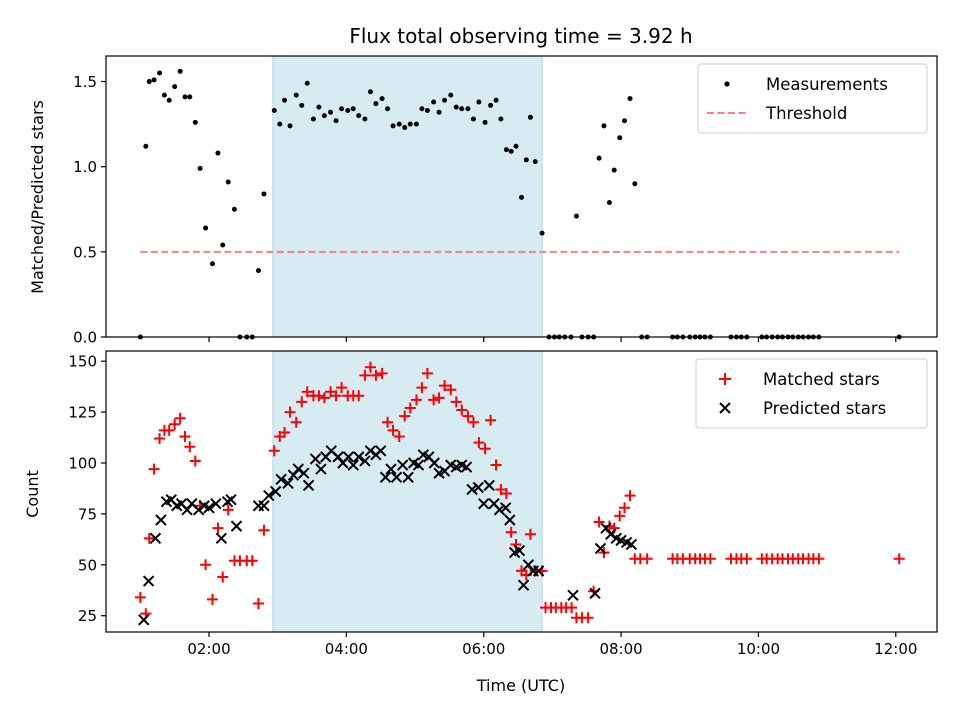  What do you see at coordinates (32, 494) in the screenshot?
I see `bottom-y-axis-label: Count` at bounding box center [32, 494].